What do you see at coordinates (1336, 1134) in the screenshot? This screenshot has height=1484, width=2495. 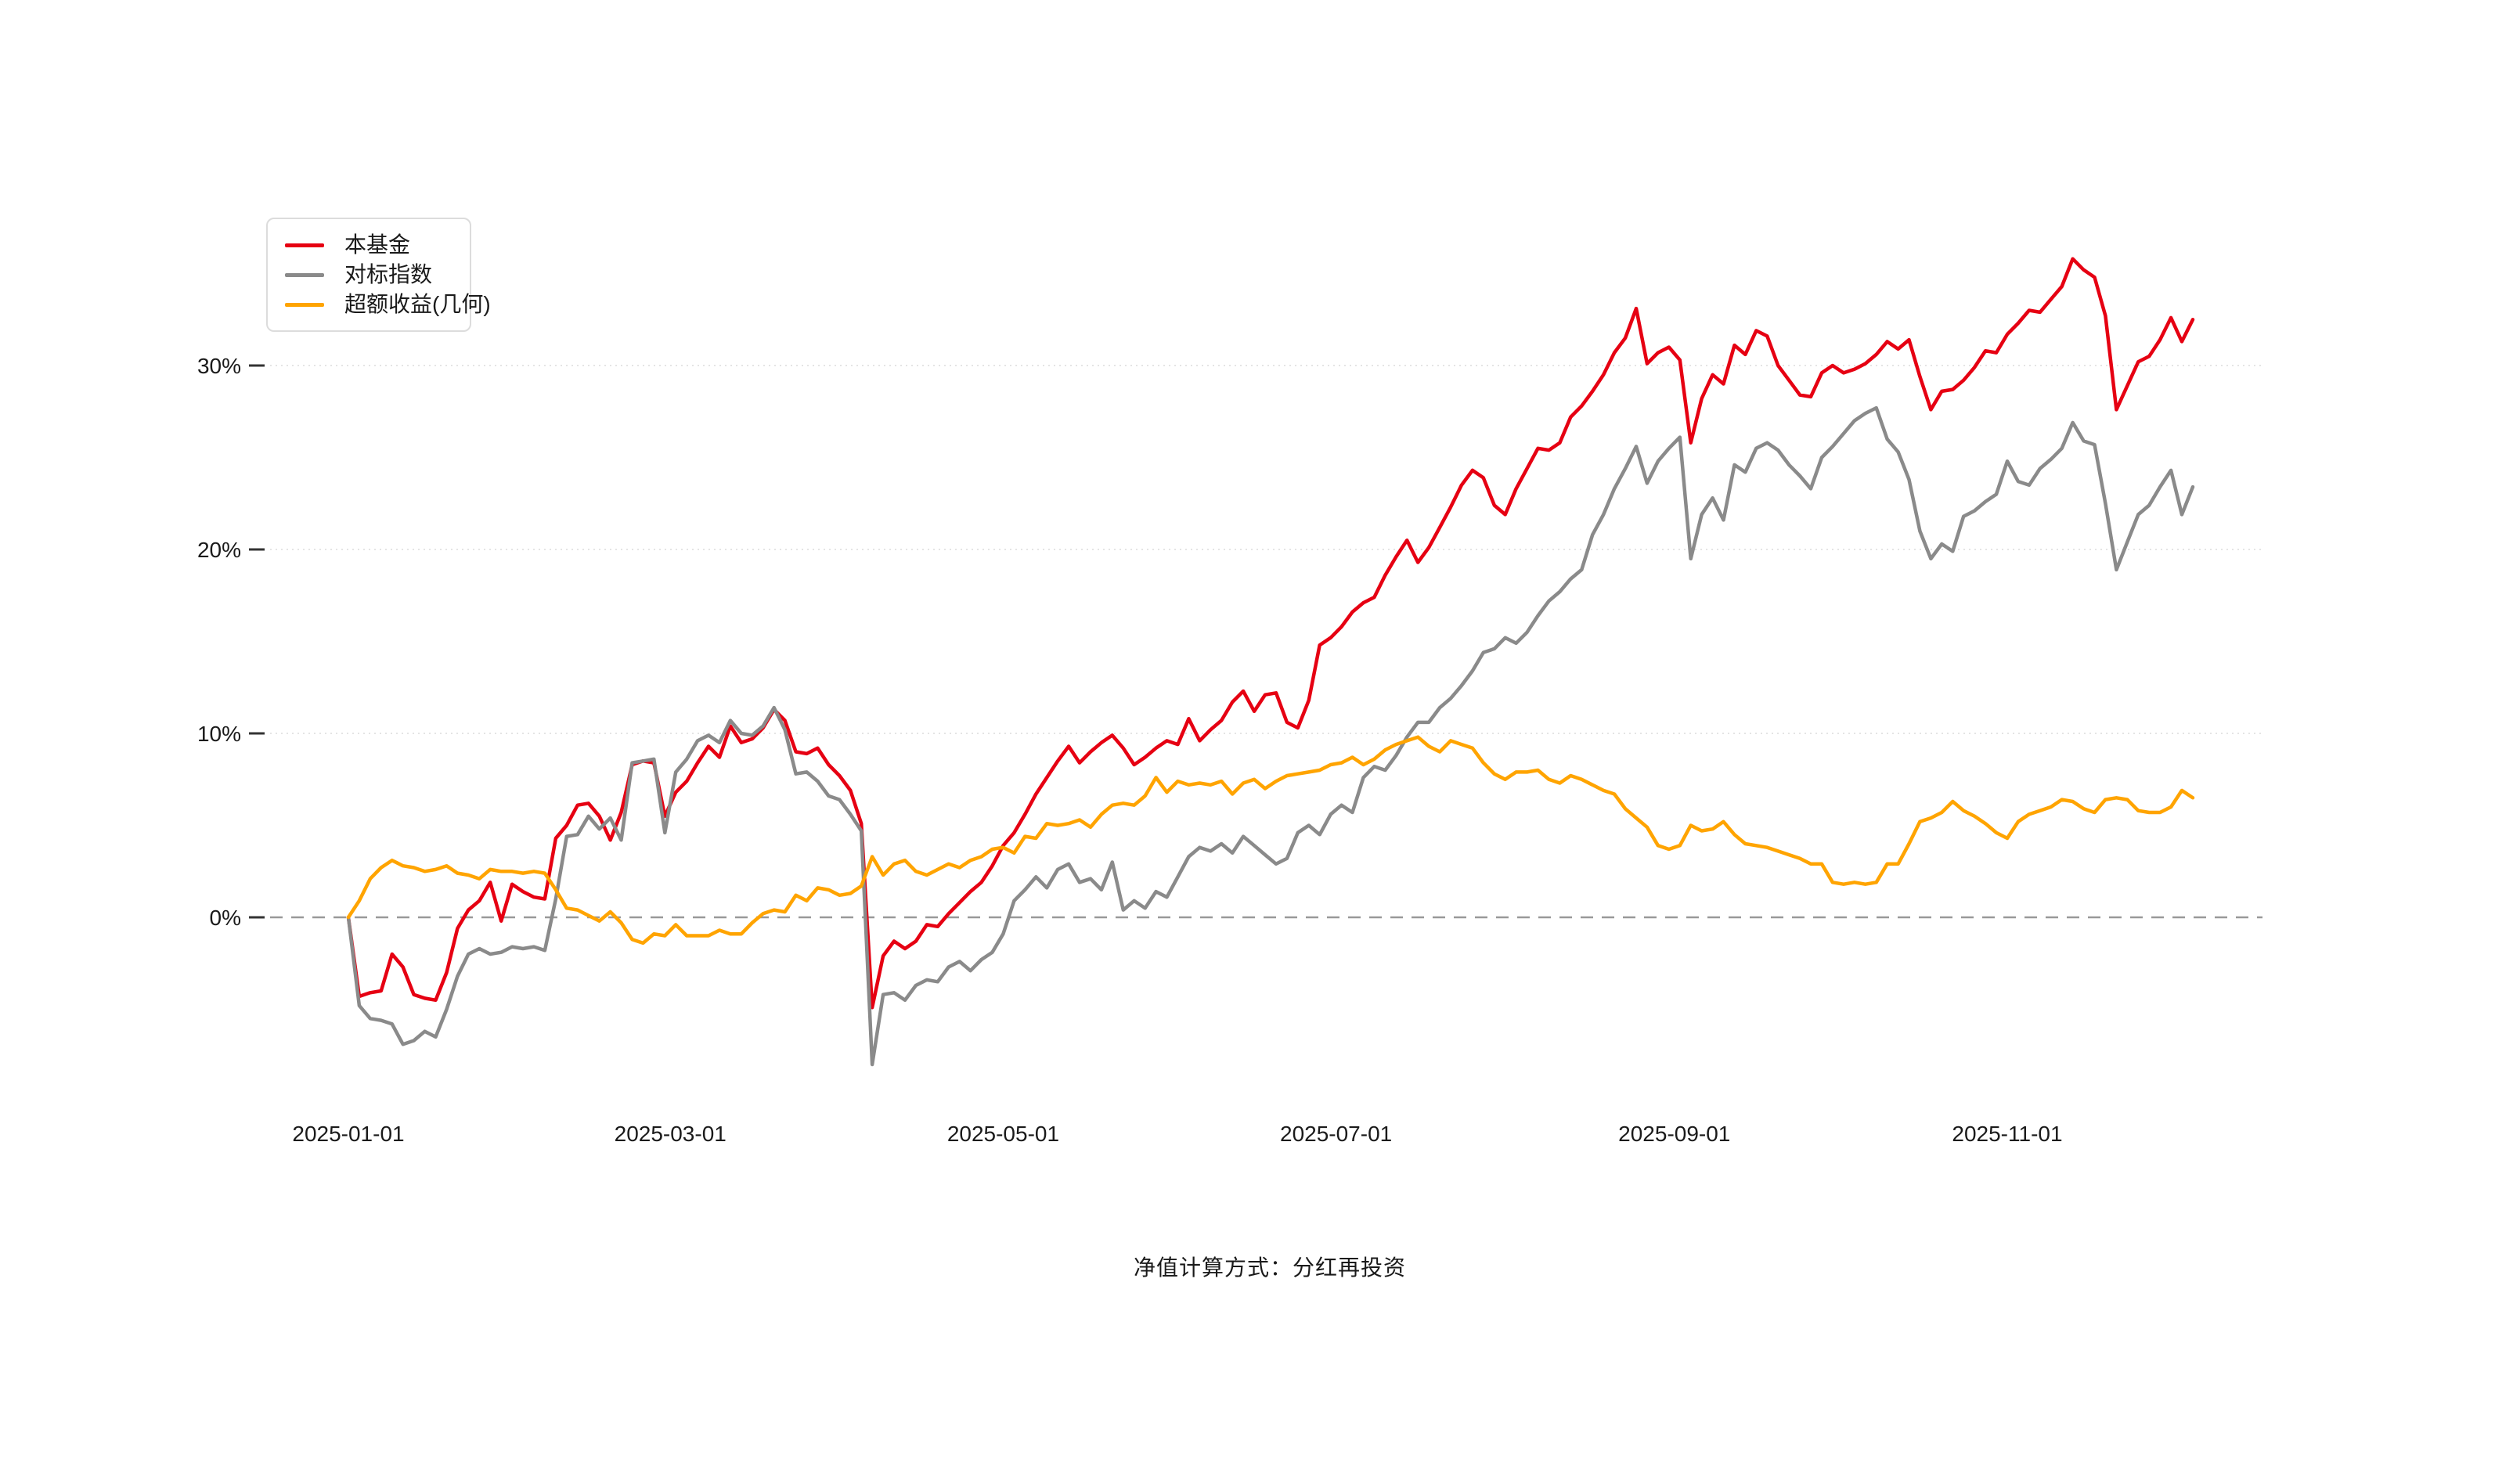 I see `x-axis-label: 2025-07-01` at bounding box center [1336, 1134].